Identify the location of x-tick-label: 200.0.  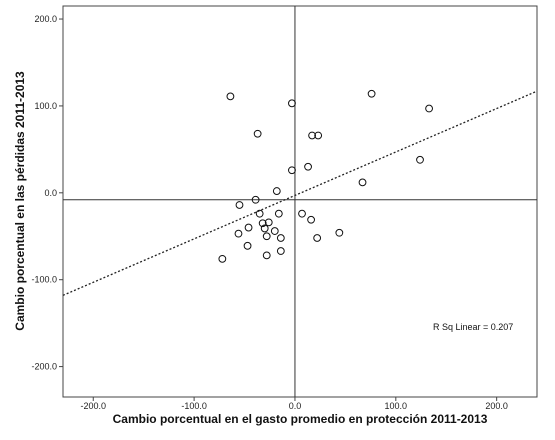
(496, 406).